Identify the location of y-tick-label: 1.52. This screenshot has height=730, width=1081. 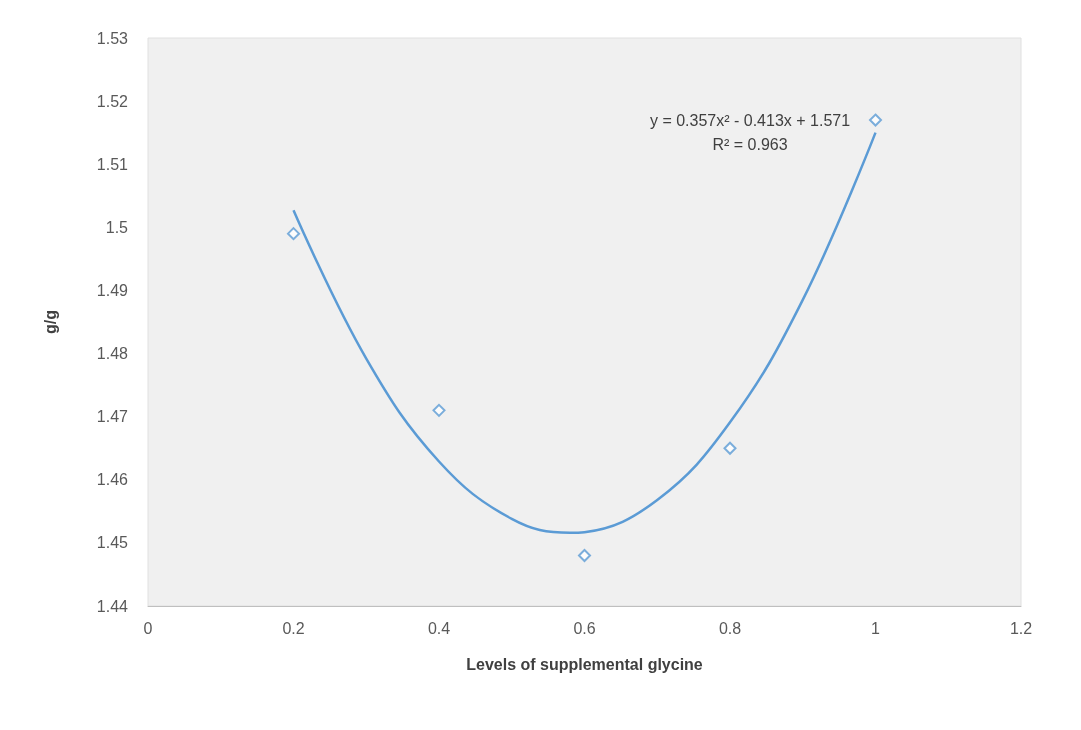
(112, 101).